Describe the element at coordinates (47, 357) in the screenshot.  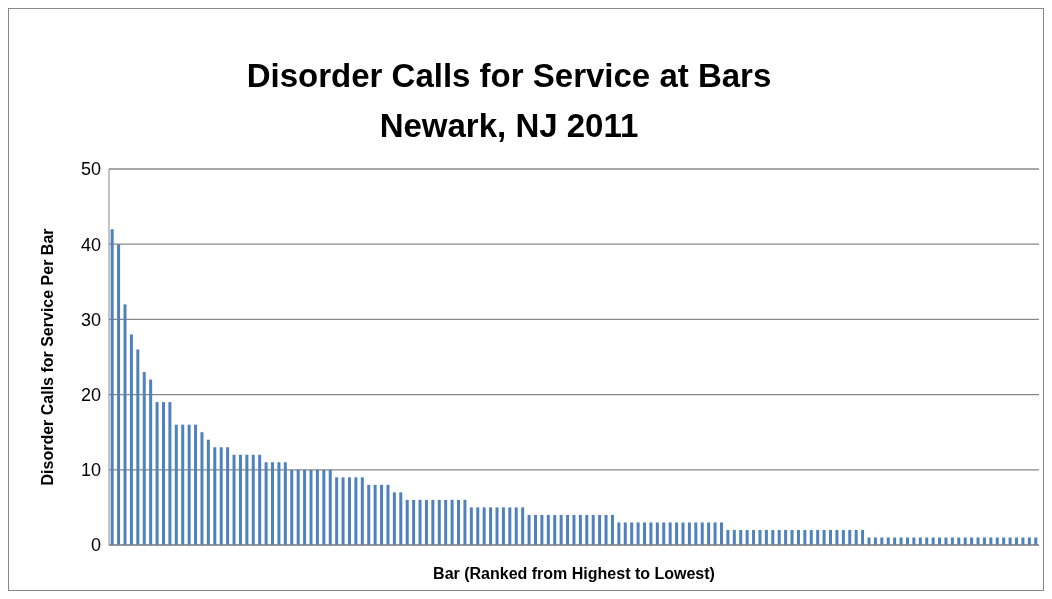
I see `y-axis-title: Disorder Calls for Service Per Bar` at that location.